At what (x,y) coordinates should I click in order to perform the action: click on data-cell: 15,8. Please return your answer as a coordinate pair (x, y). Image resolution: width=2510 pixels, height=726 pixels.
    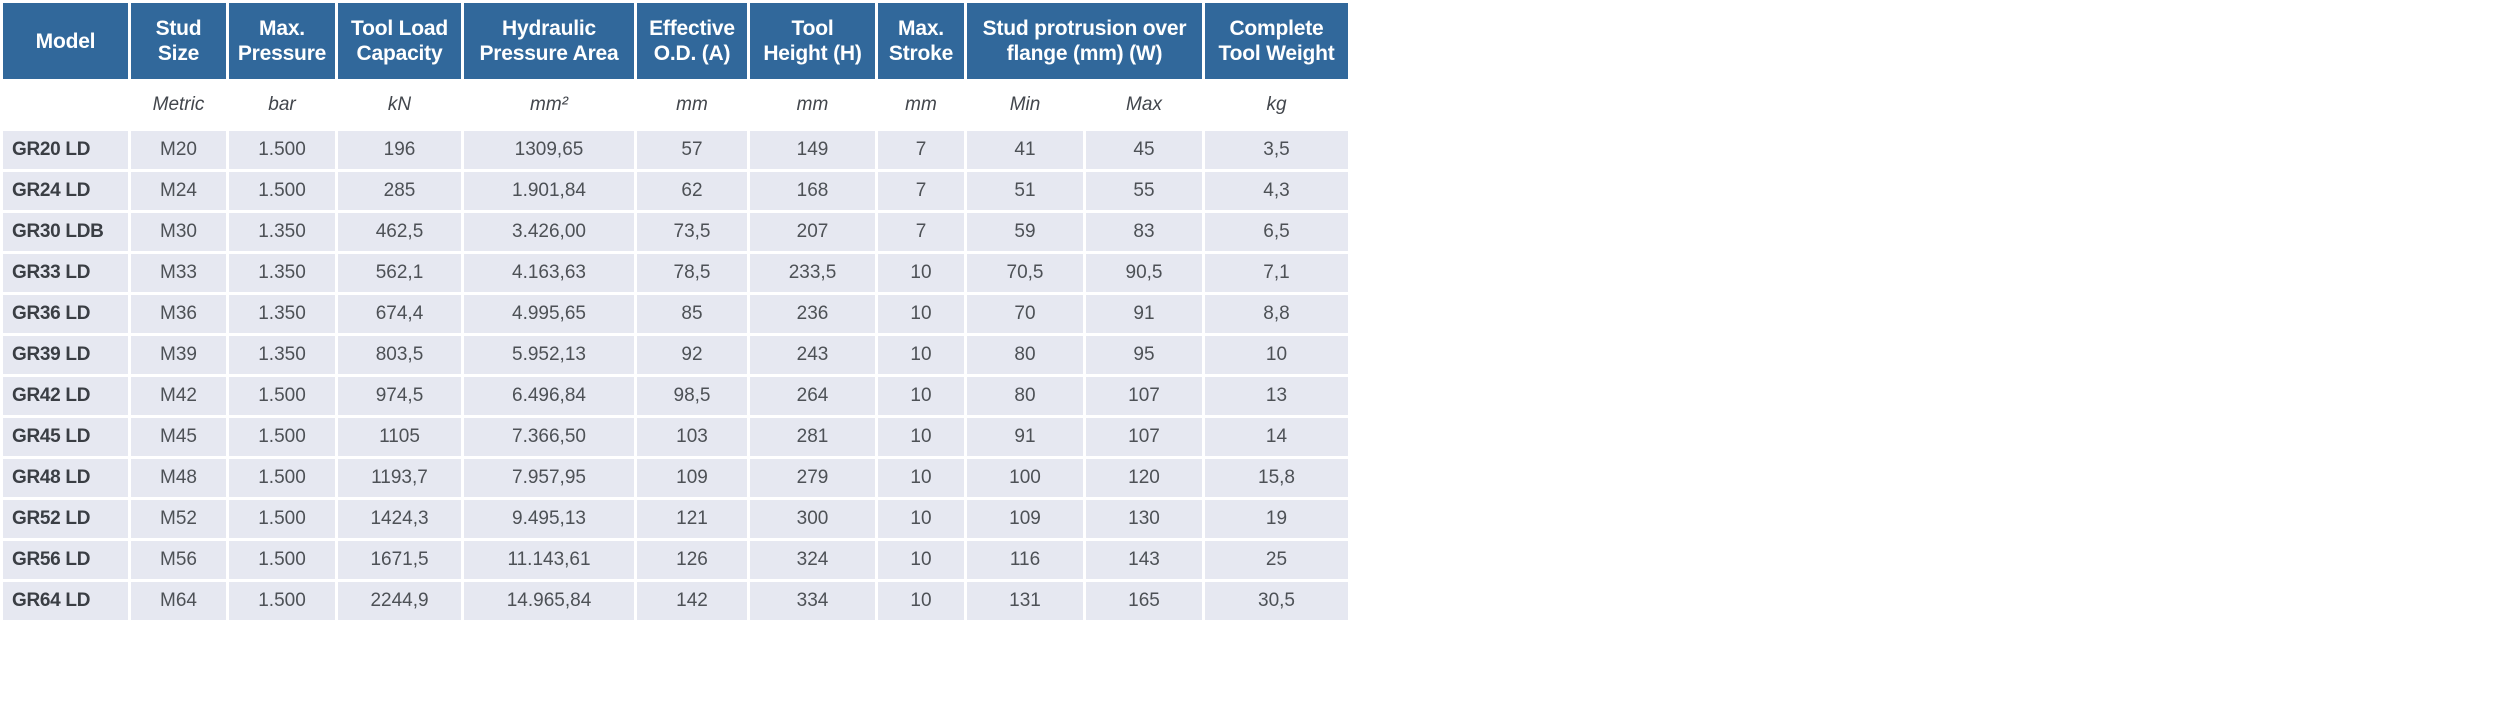
    Looking at the image, I should click on (1276, 478).